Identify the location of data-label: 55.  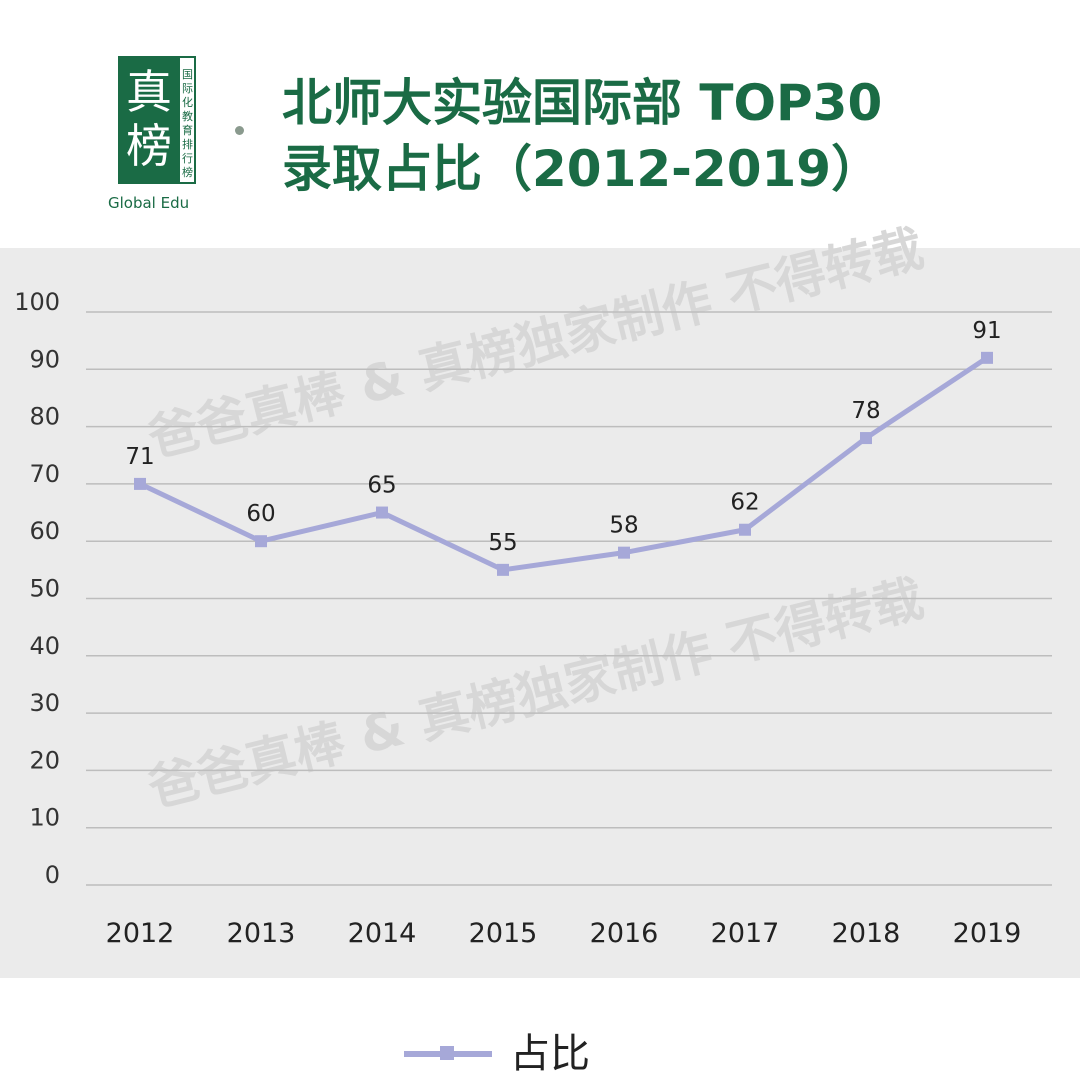
(502, 543).